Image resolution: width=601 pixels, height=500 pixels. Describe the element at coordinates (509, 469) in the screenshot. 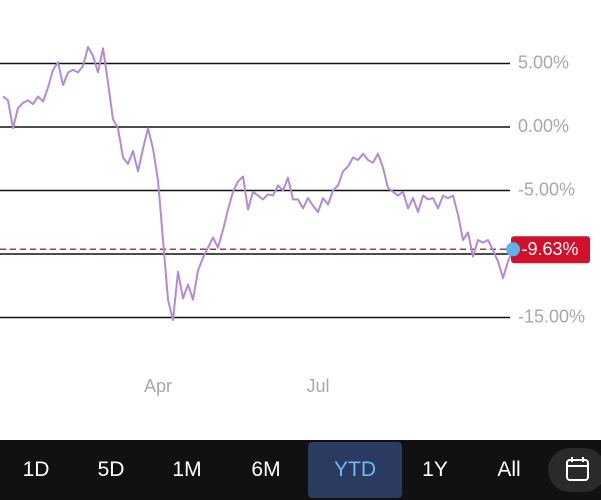

I see `range-button: All` at that location.